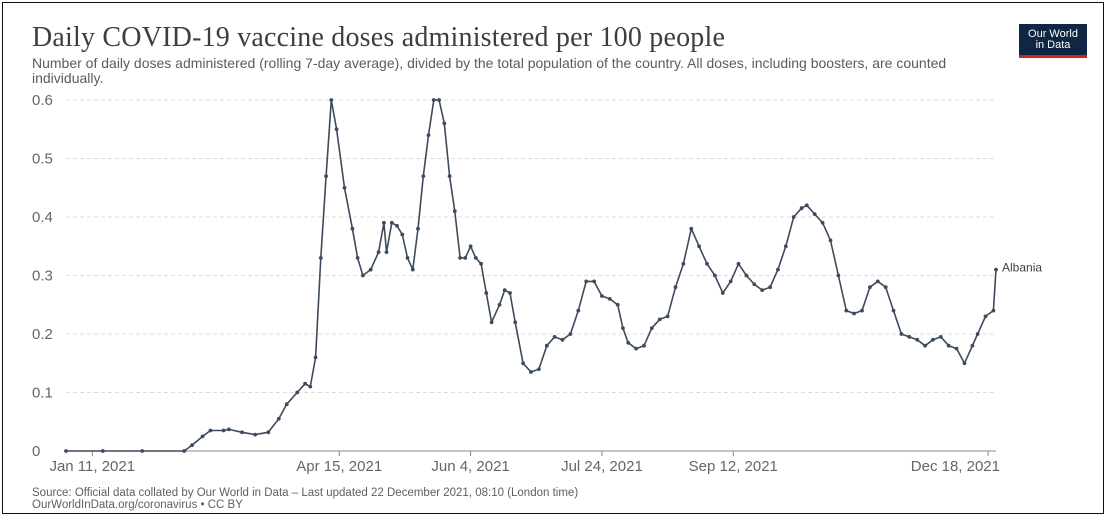  Describe the element at coordinates (339, 466) in the screenshot. I see `x-tick-label: Apr 15, 2021` at that location.